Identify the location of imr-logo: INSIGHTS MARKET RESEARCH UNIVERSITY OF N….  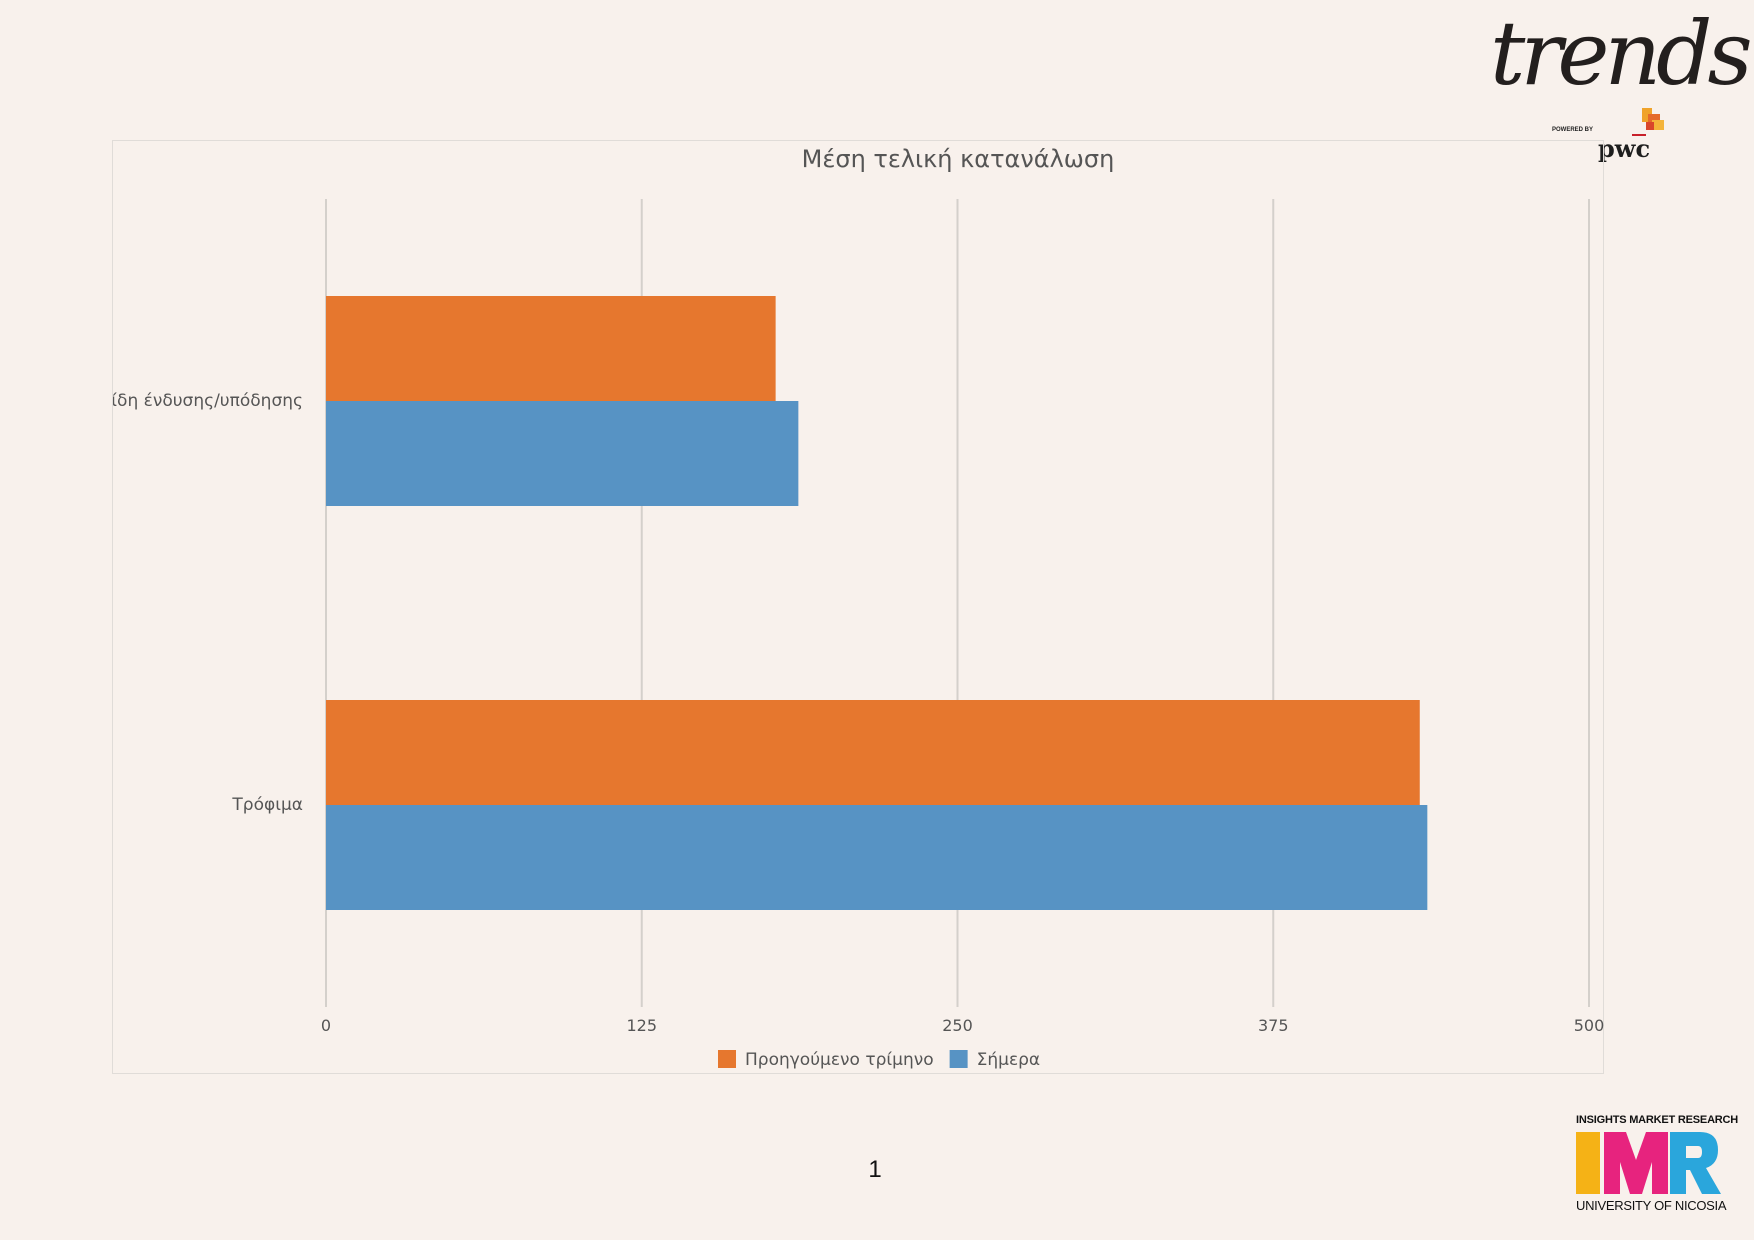
(1657, 1164).